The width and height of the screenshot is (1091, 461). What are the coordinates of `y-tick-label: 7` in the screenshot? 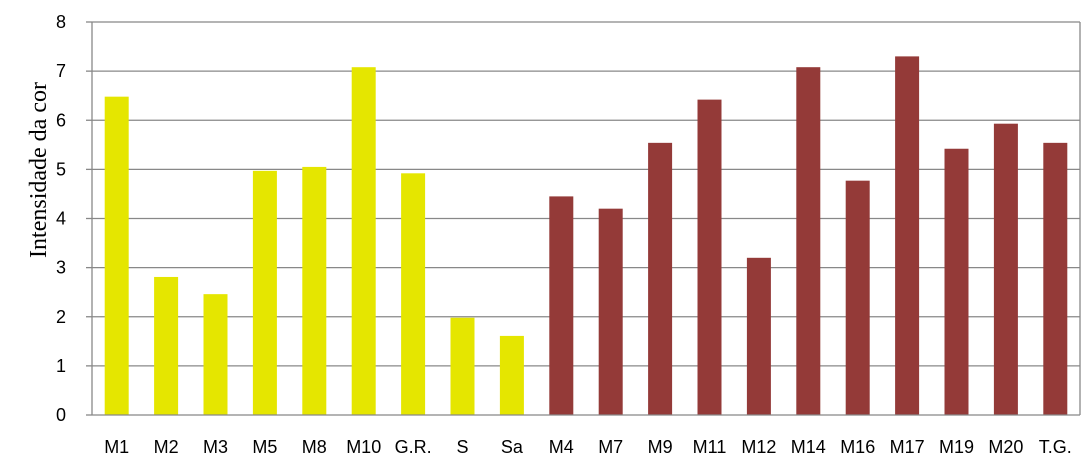 It's located at (61, 71).